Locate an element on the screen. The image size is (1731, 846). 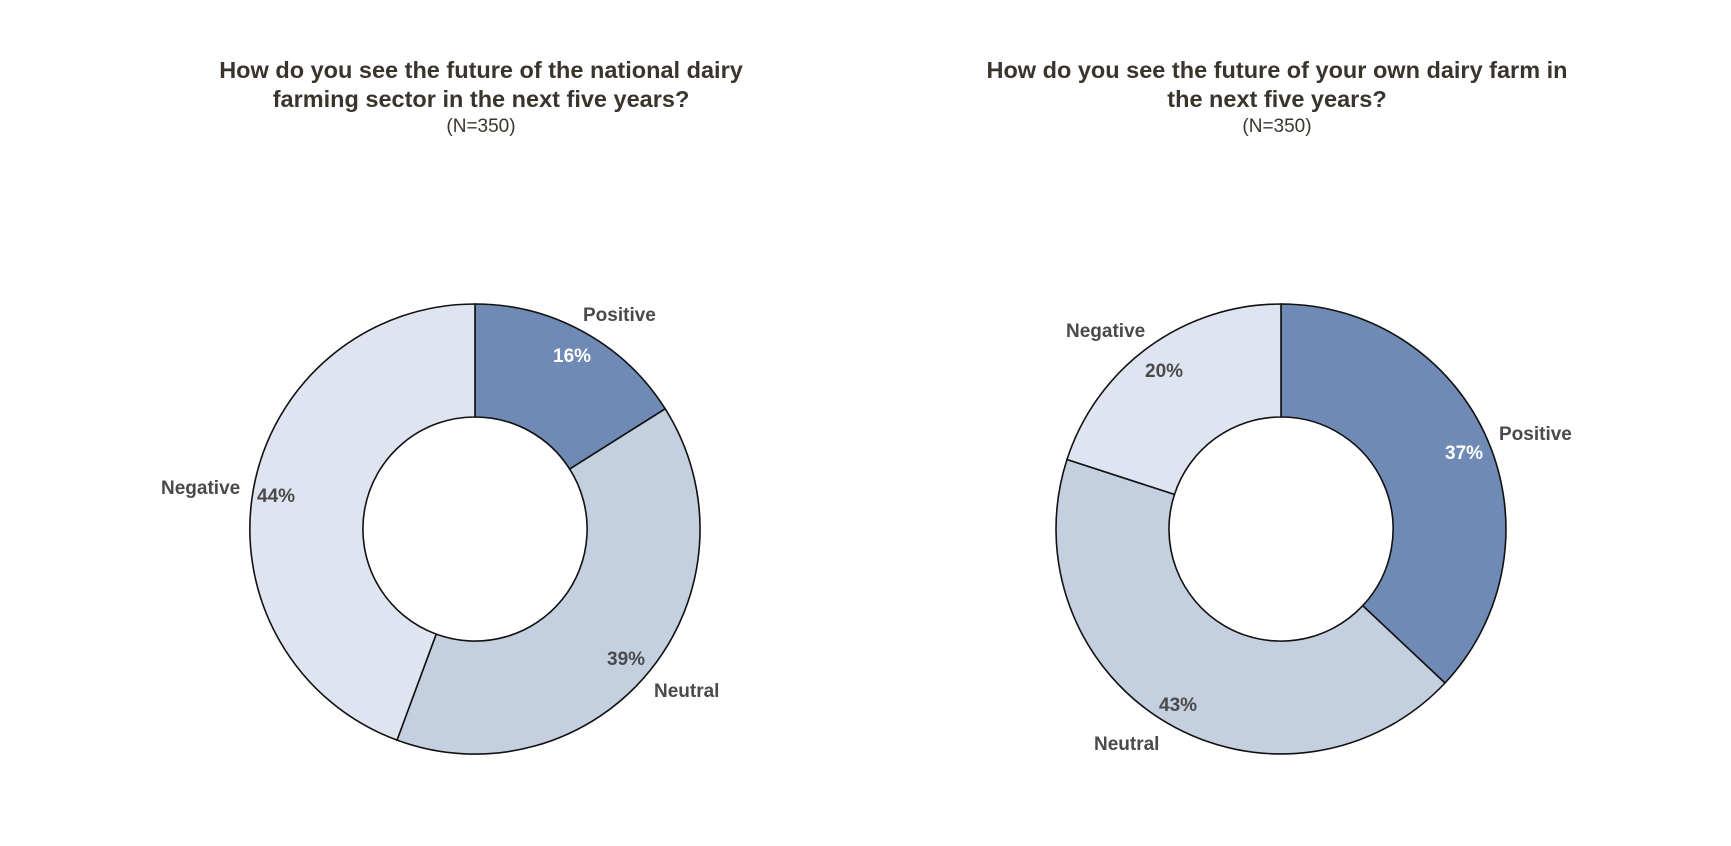
label-neutral-pct: 39% is located at coordinates (626, 659).